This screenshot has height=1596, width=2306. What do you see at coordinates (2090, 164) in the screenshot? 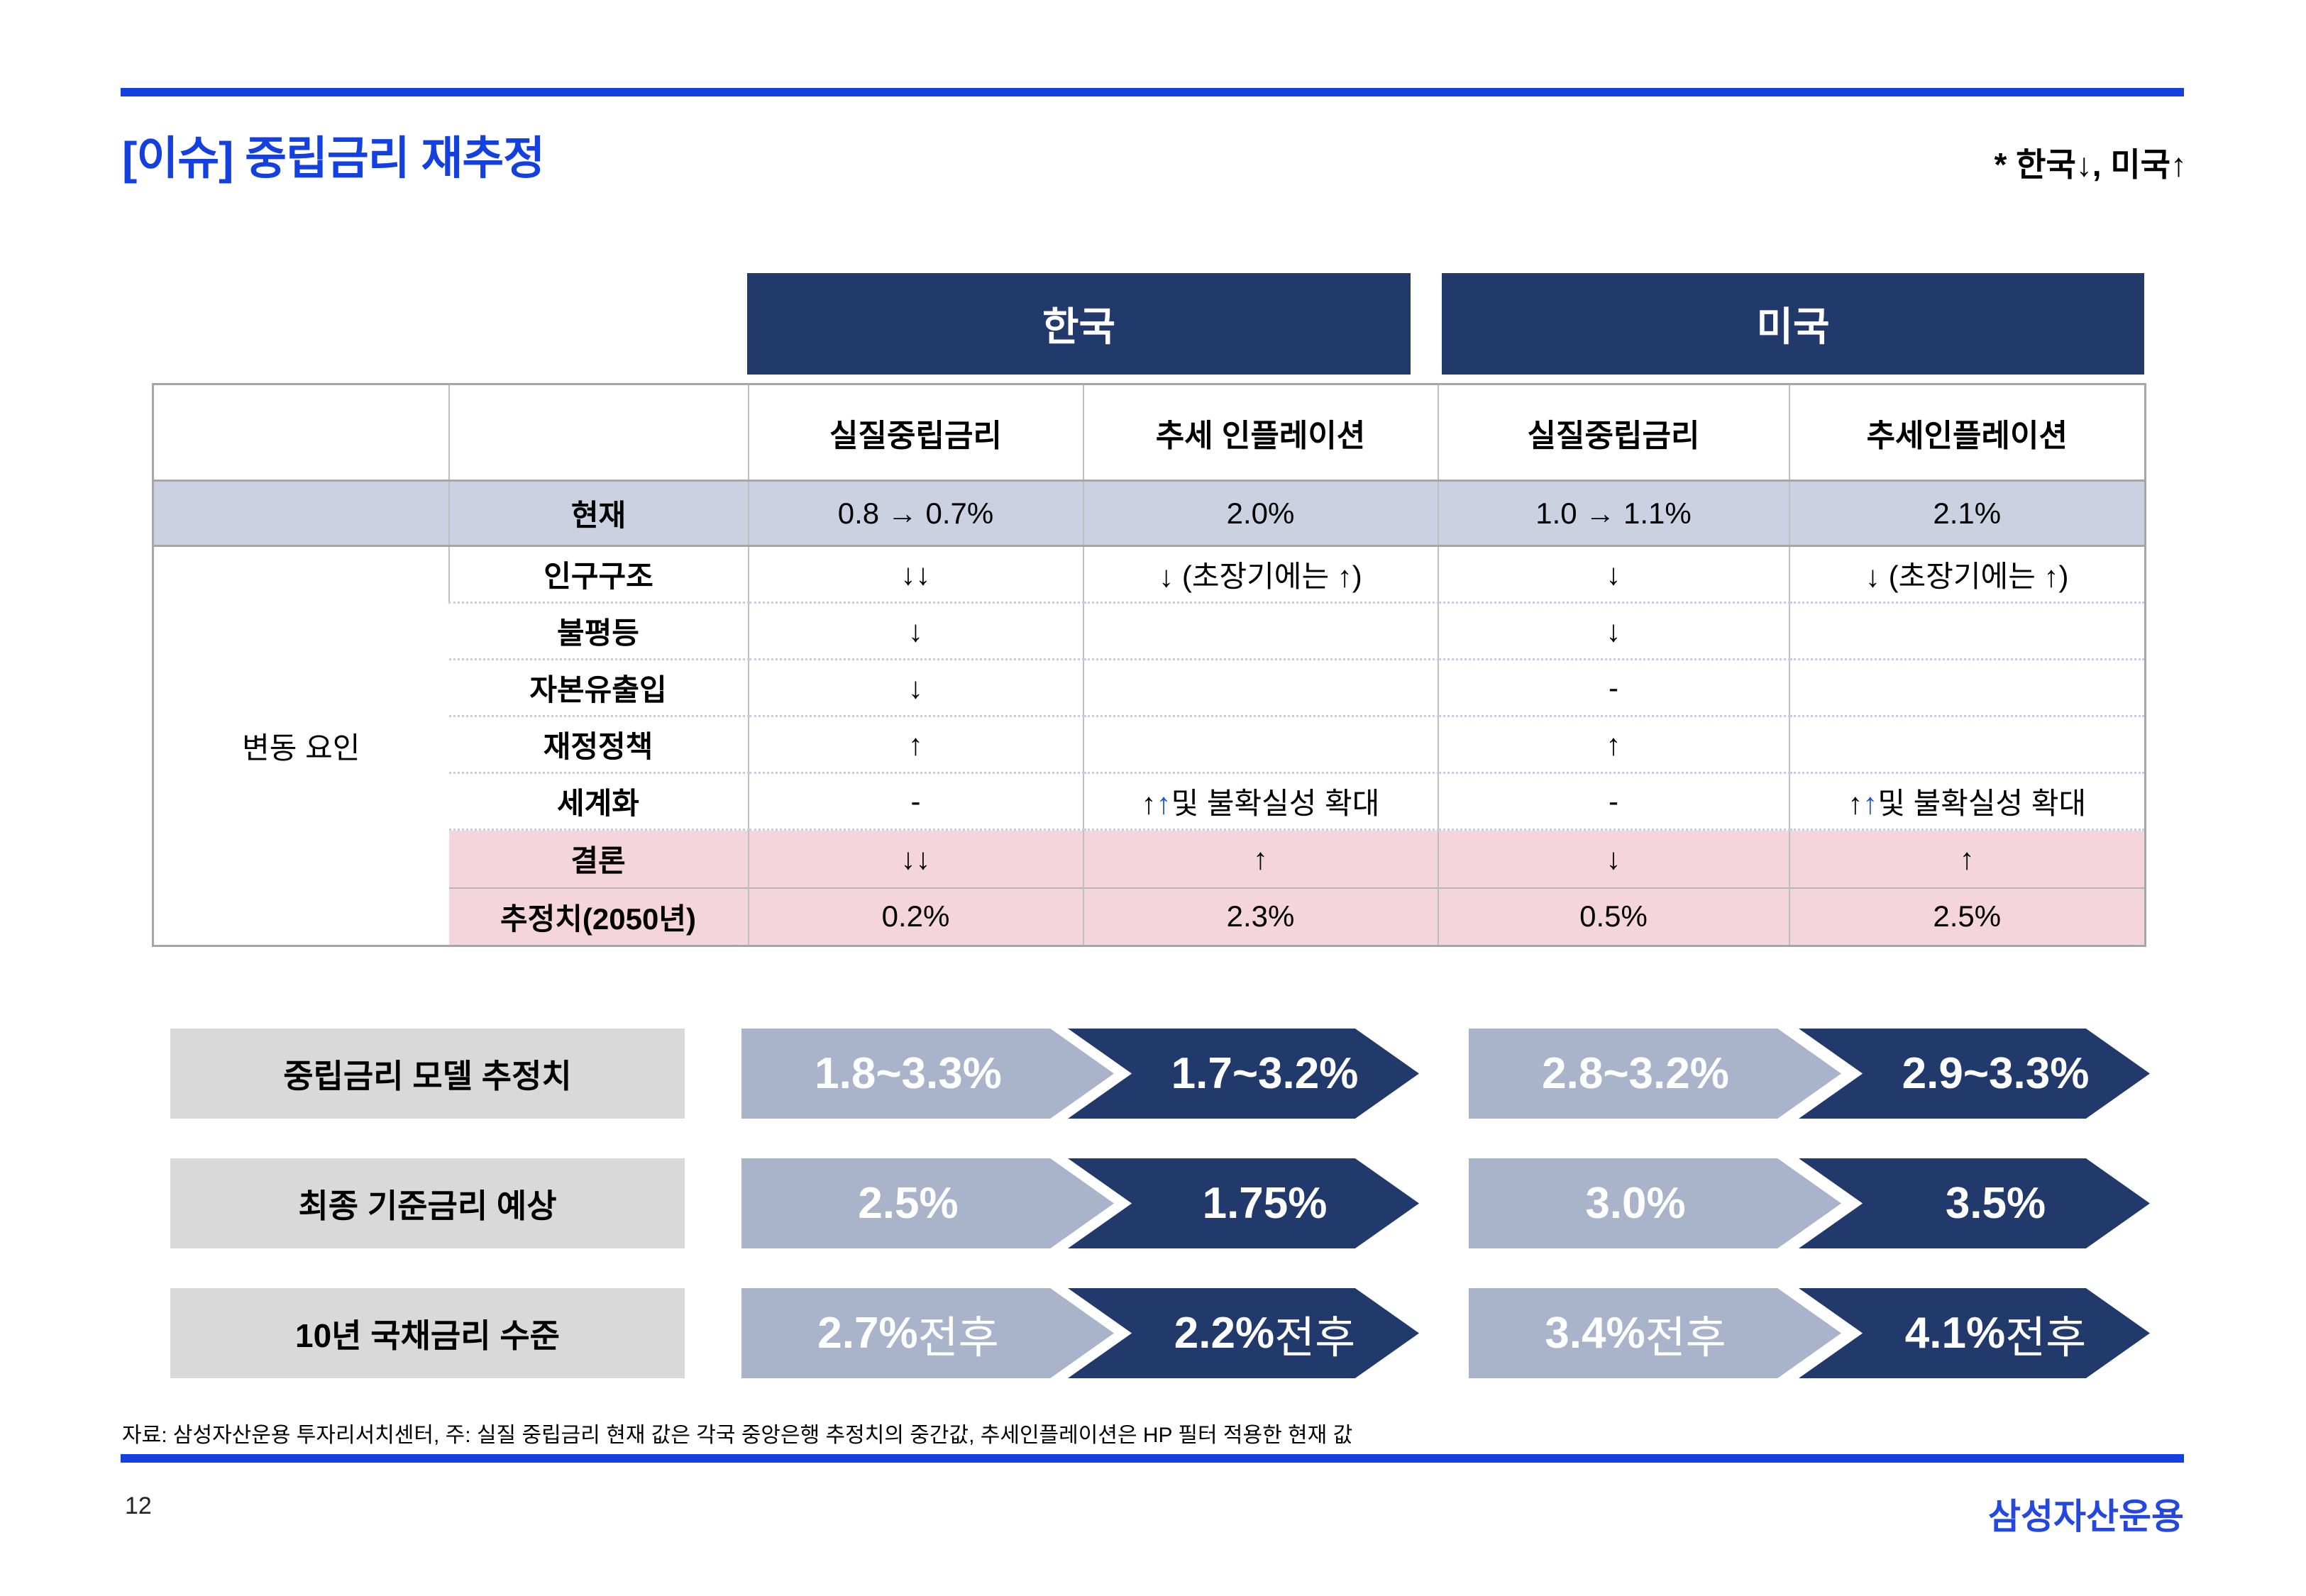
I see `header-annotation: * 한국↓, 미국↑` at bounding box center [2090, 164].